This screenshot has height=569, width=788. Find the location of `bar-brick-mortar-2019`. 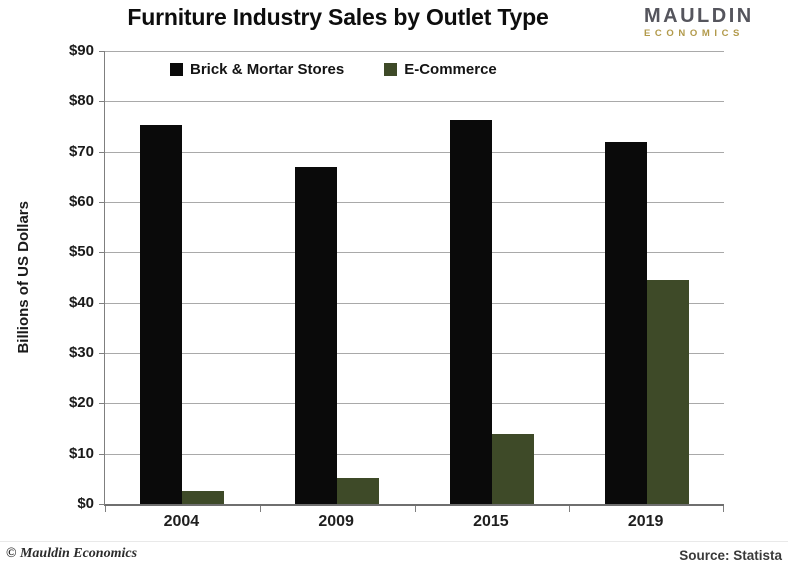

bar-brick-mortar-2019 is located at coordinates (625, 323).